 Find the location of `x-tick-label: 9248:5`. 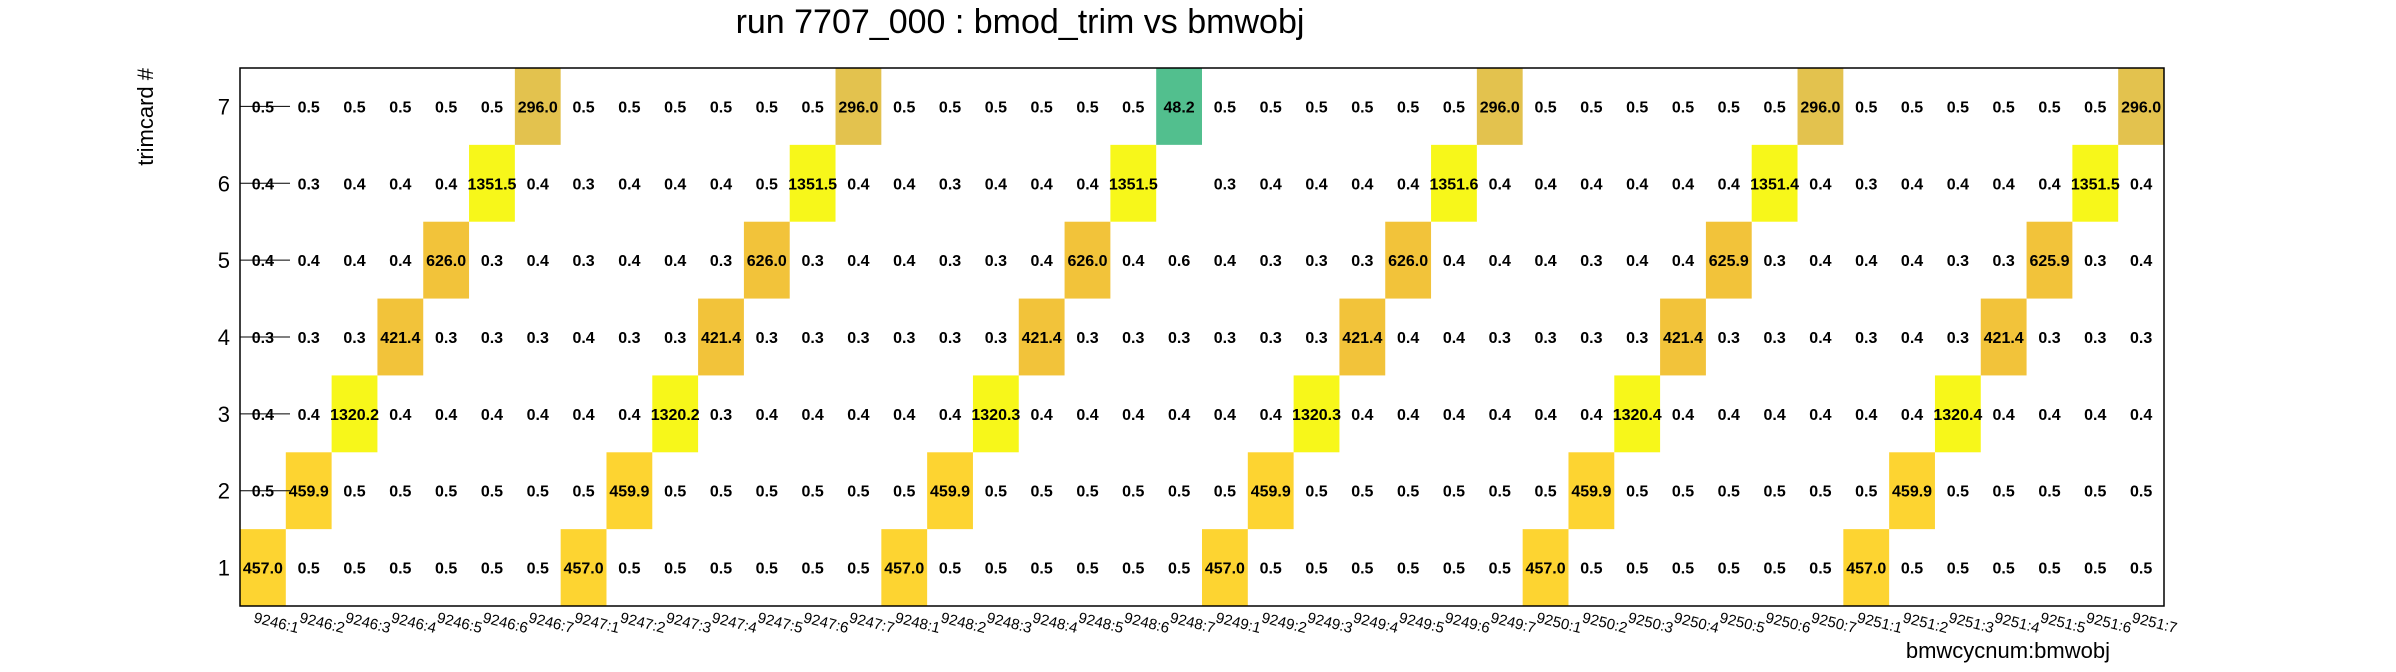

x-tick-label: 9248:5 is located at coordinates (1101, 623).